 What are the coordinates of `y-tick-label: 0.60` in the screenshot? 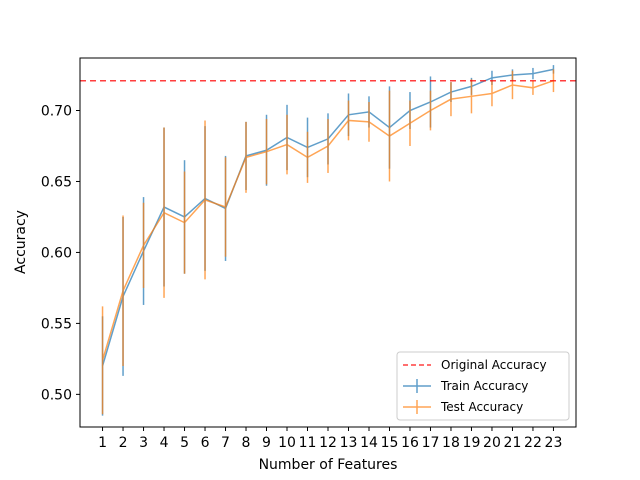 It's located at (56, 253).